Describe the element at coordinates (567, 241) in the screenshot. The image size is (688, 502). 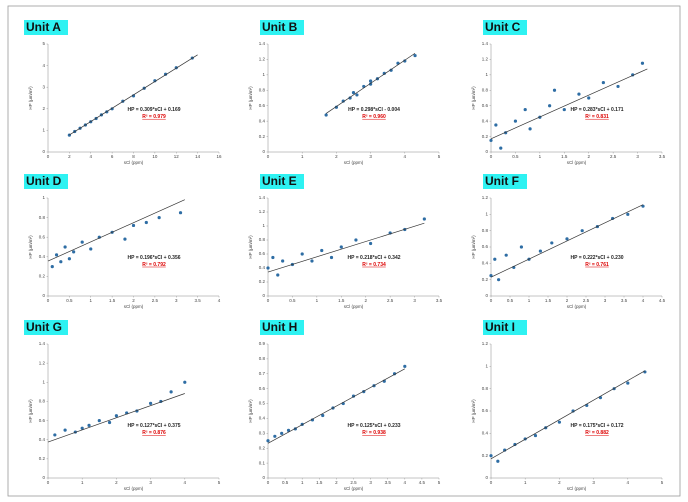
I see `trend-line` at that location.